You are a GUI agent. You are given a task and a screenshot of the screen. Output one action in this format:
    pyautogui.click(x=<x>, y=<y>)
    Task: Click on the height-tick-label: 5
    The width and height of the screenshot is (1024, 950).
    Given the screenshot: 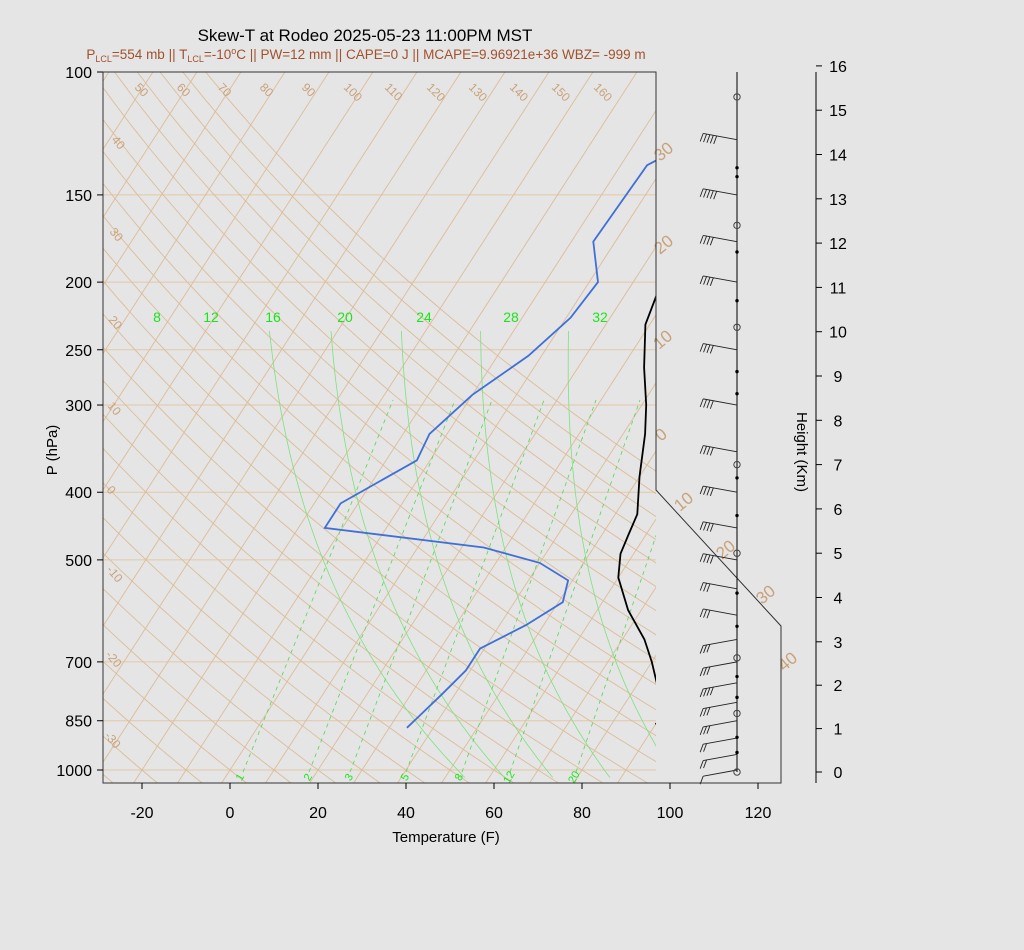 What is the action you would take?
    pyautogui.click(x=838, y=554)
    